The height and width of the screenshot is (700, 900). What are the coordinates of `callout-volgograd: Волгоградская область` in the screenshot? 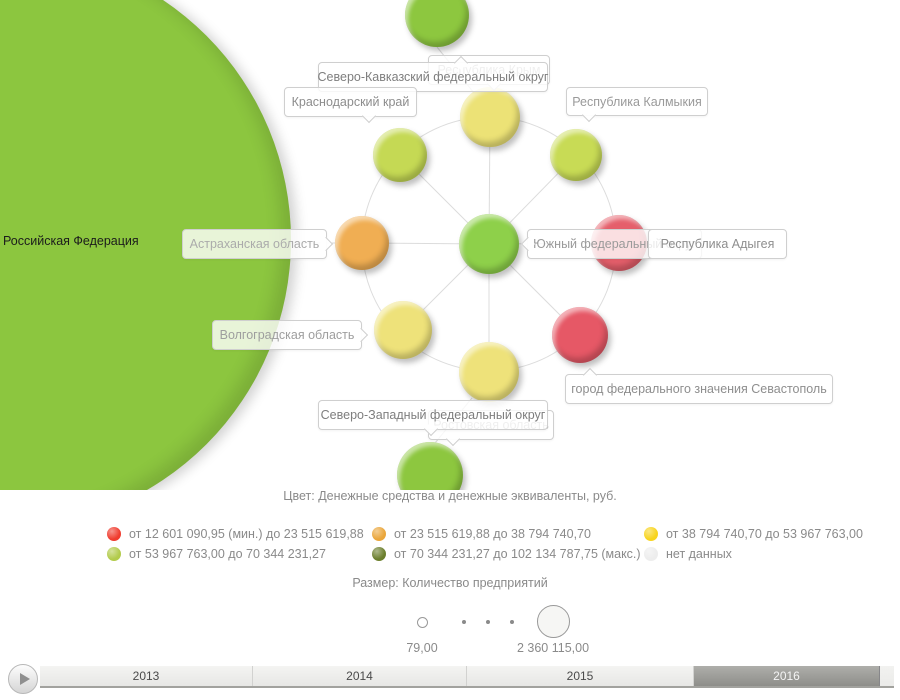 It's located at (290, 335).